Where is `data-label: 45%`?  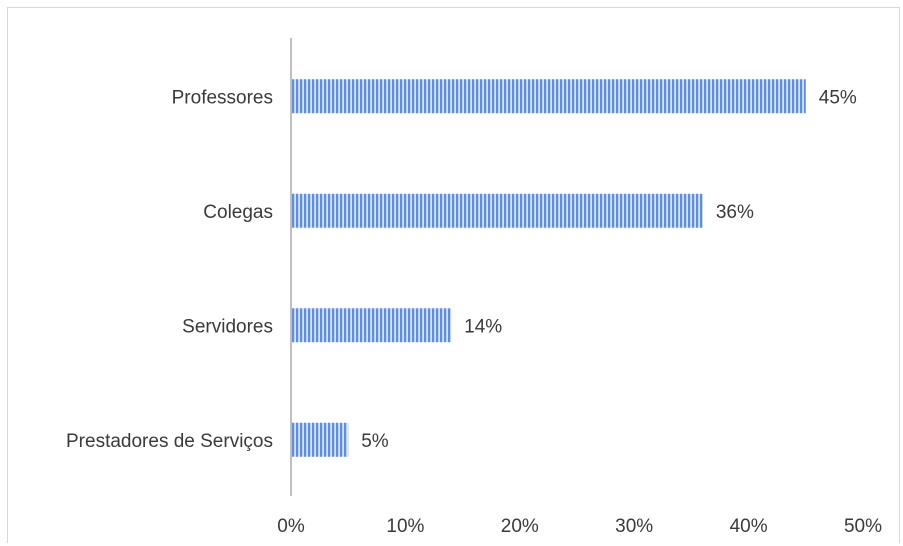
data-label: 45% is located at coordinates (838, 97).